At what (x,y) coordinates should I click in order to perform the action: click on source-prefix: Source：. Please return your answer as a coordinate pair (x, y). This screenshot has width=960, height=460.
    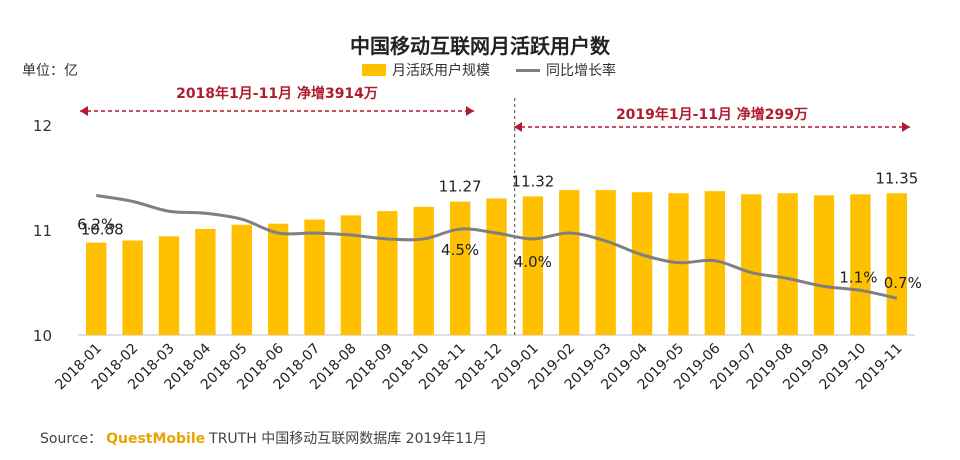
    Looking at the image, I should click on (71, 439).